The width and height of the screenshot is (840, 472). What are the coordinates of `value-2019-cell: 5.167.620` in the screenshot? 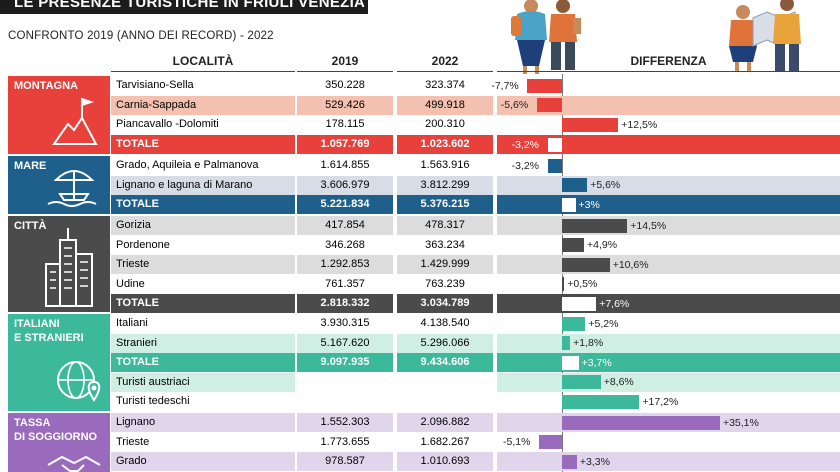 It's located at (345, 343).